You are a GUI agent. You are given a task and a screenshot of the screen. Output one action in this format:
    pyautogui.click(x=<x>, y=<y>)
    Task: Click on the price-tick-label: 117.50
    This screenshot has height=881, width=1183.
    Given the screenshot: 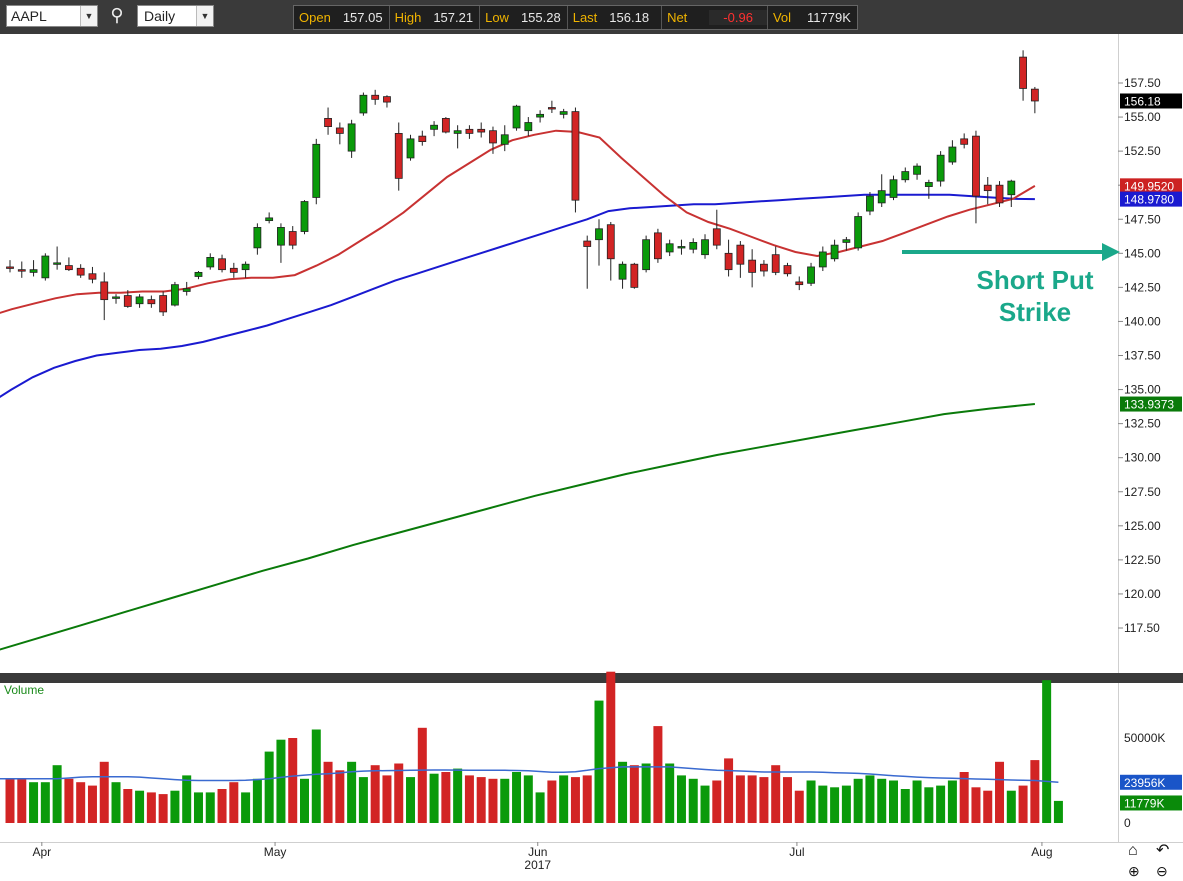 What is the action you would take?
    pyautogui.click(x=1142, y=628)
    